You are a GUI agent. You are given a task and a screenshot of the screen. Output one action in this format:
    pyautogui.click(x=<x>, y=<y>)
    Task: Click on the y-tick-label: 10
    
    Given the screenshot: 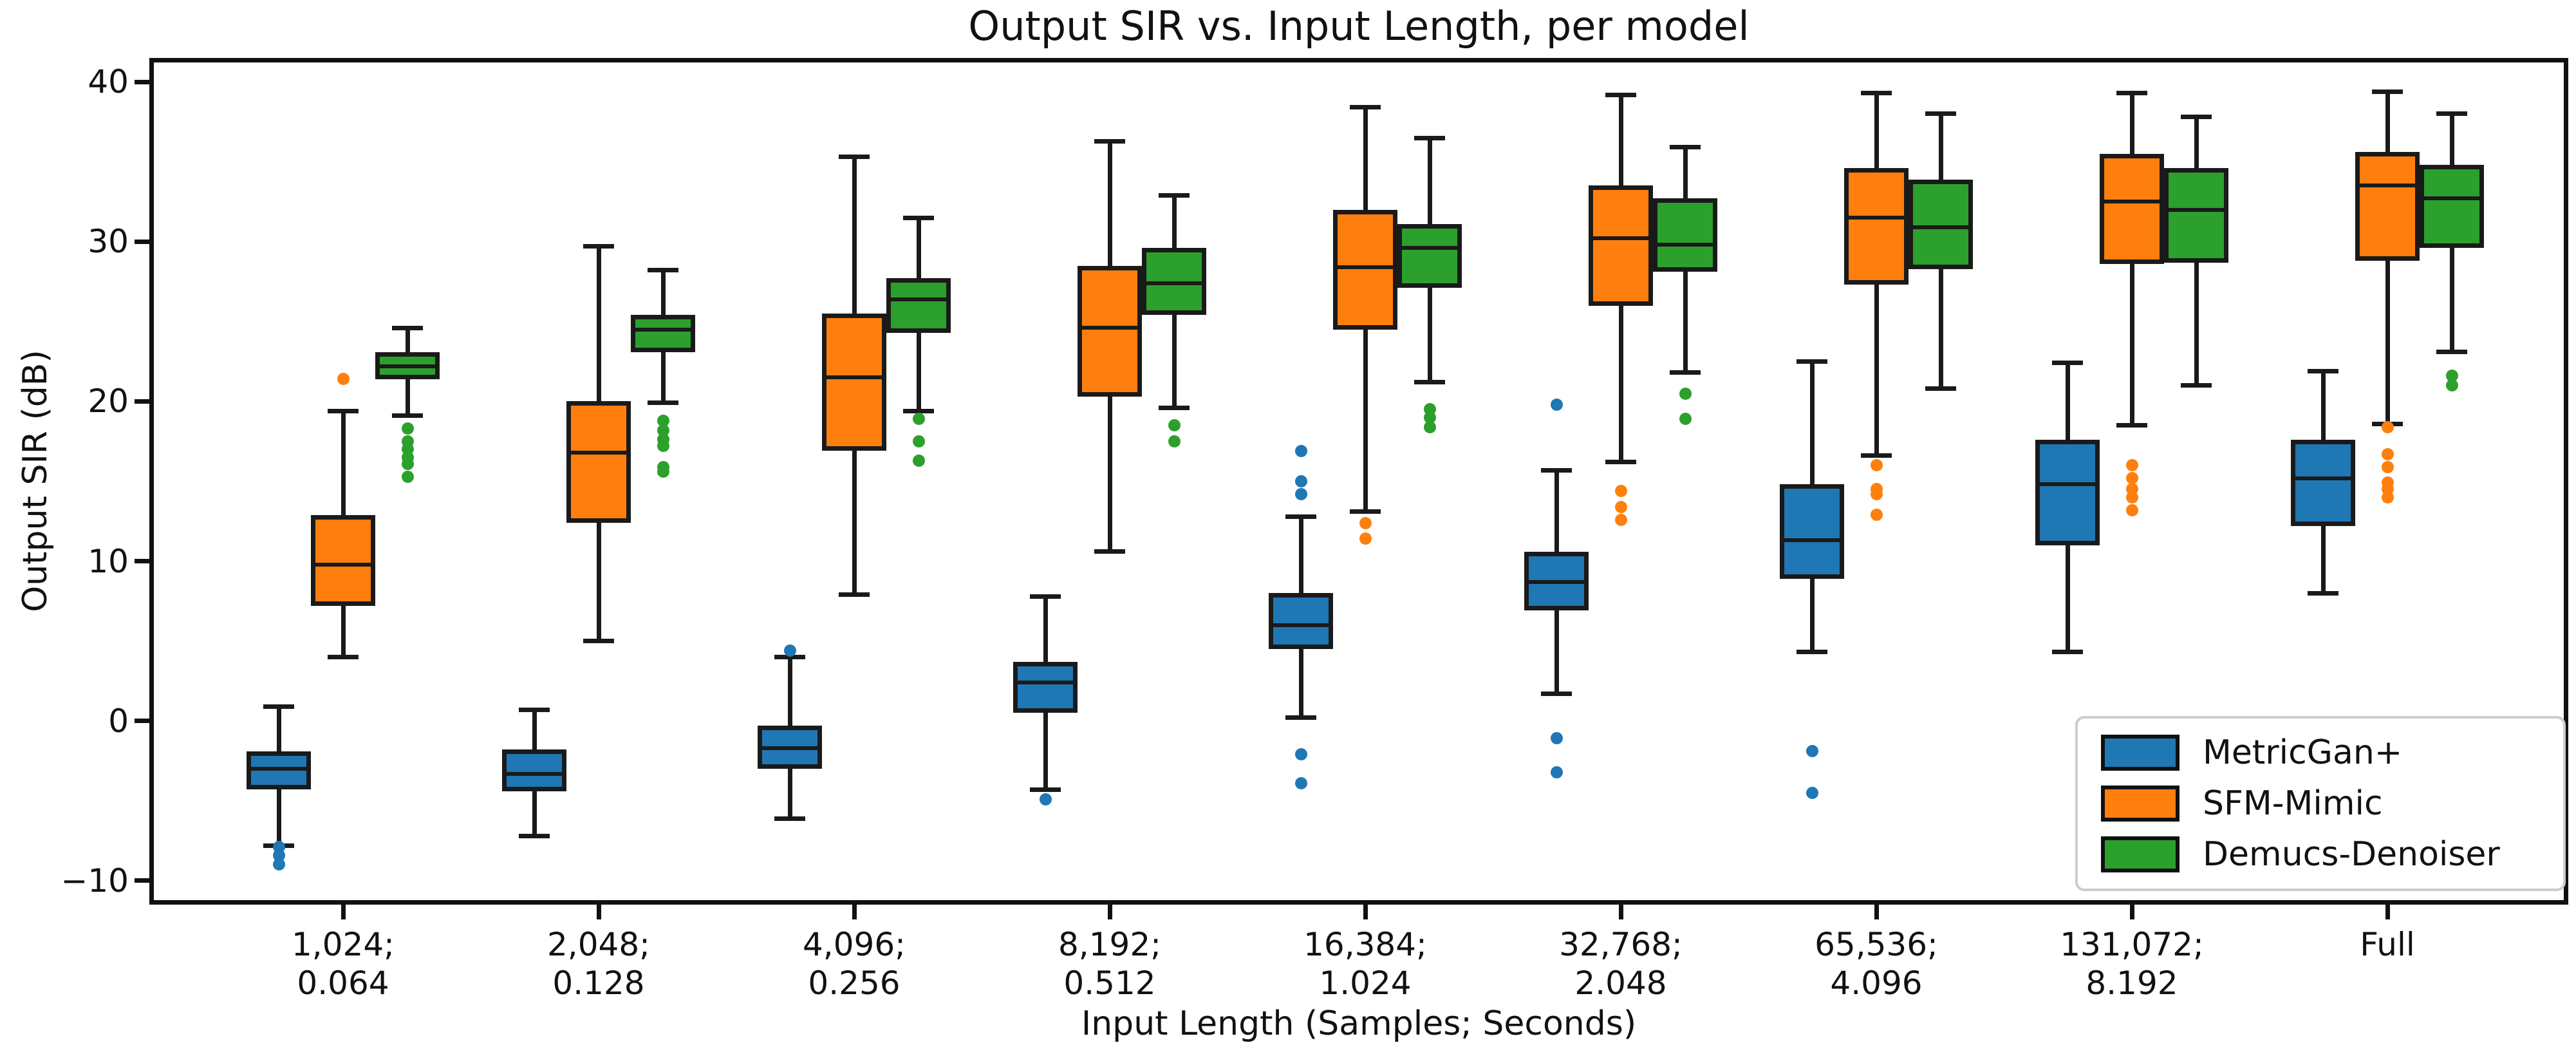 What is the action you would take?
    pyautogui.click(x=108, y=561)
    